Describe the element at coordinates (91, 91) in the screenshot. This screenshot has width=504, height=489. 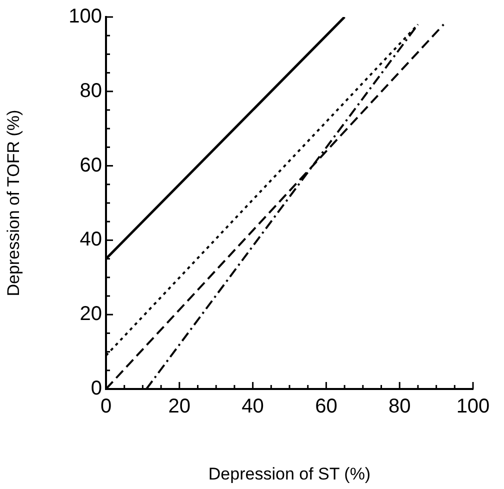
I see `y-tick-label: 80` at that location.